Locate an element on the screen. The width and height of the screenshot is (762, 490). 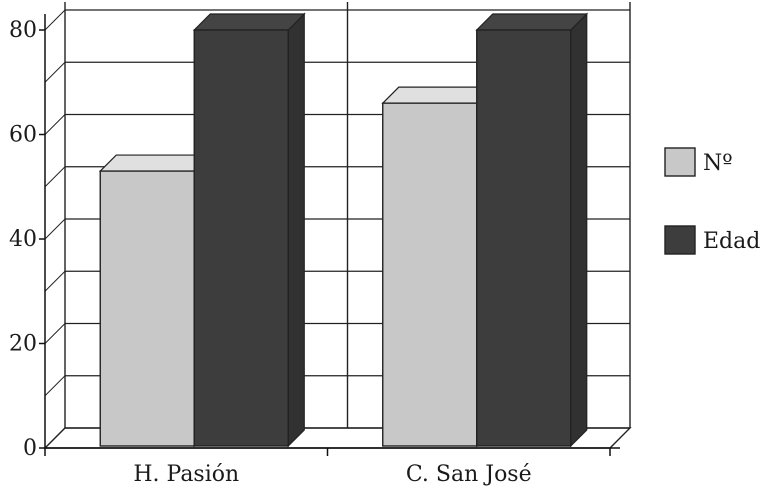
y-tick-label: 0 is located at coordinates (30, 448).